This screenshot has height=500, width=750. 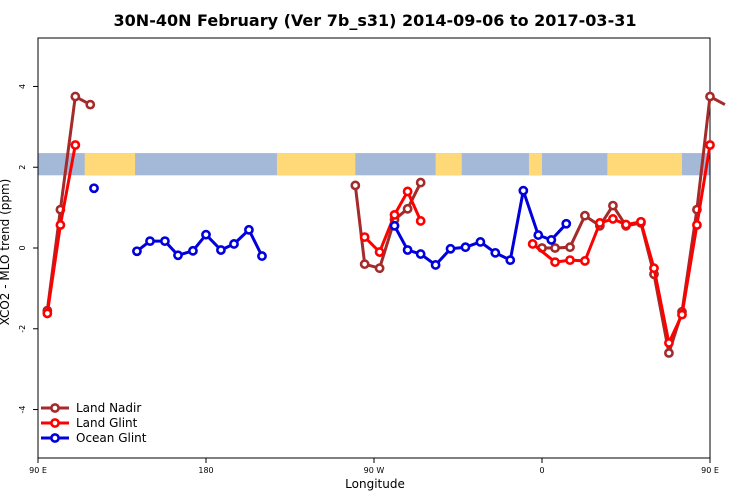 What do you see at coordinates (374, 164) in the screenshot?
I see `land-ocean-band` at bounding box center [374, 164].